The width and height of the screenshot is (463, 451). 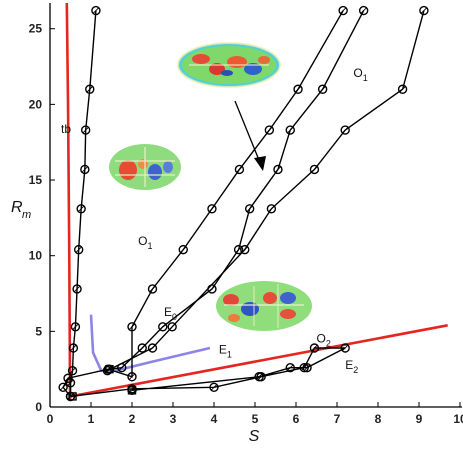 I want to click on annotation-label: O1, so click(x=145, y=242).